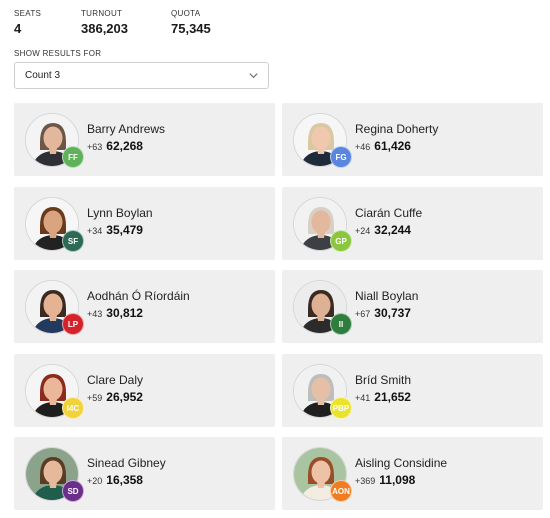 This screenshot has width=550, height=518. What do you see at coordinates (138, 296) in the screenshot?
I see `candidate-name: Aodhán Ó Ríordáin` at bounding box center [138, 296].